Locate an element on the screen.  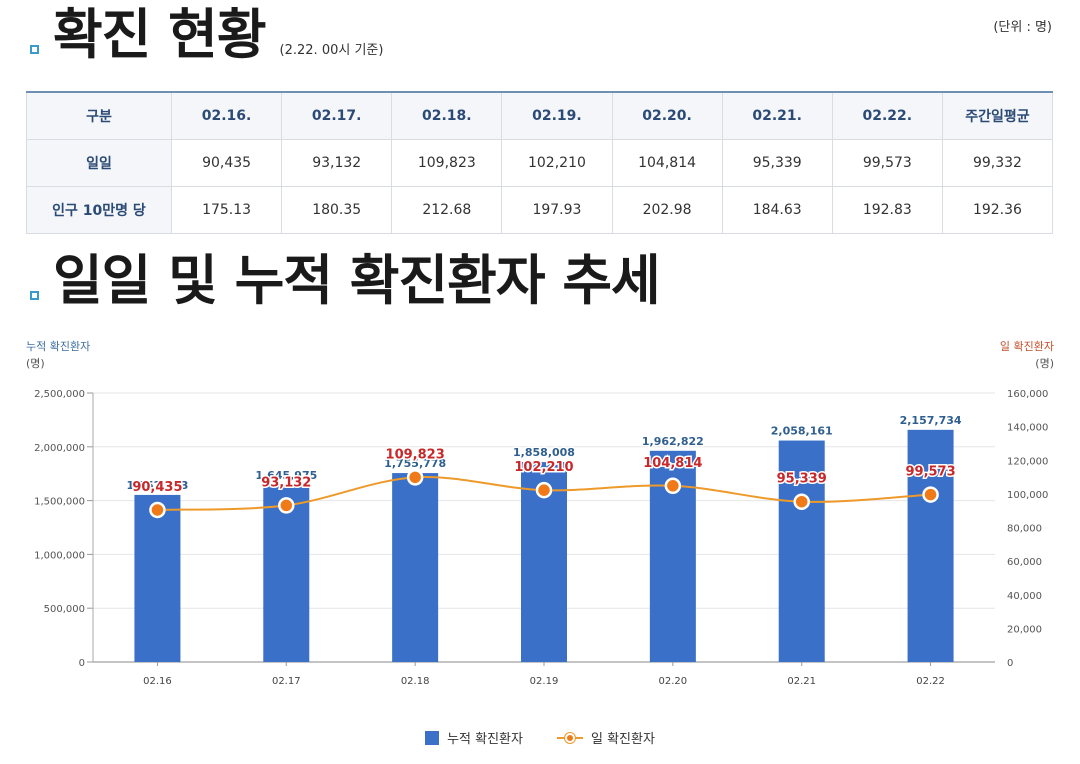
bar-data-label: 1,962,822 is located at coordinates (673, 441).